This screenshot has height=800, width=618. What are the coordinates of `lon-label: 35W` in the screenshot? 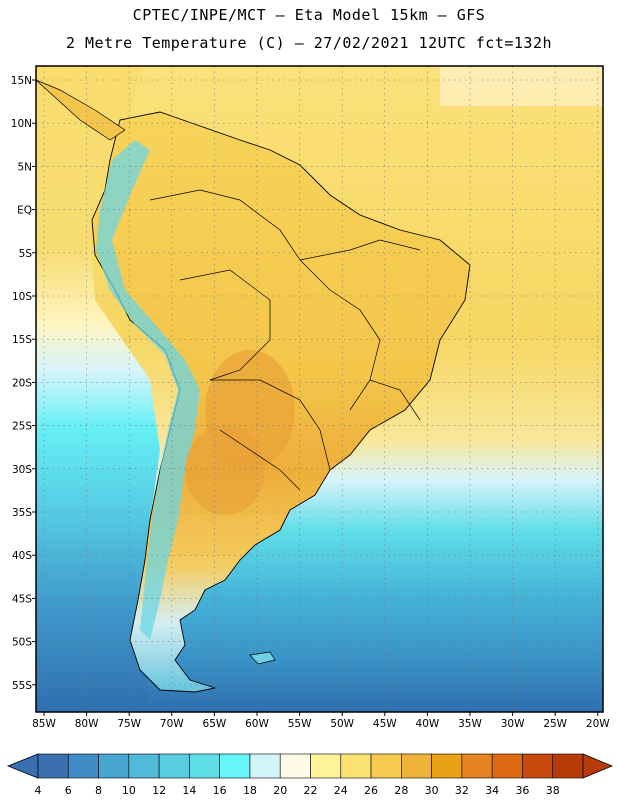 It's located at (470, 724).